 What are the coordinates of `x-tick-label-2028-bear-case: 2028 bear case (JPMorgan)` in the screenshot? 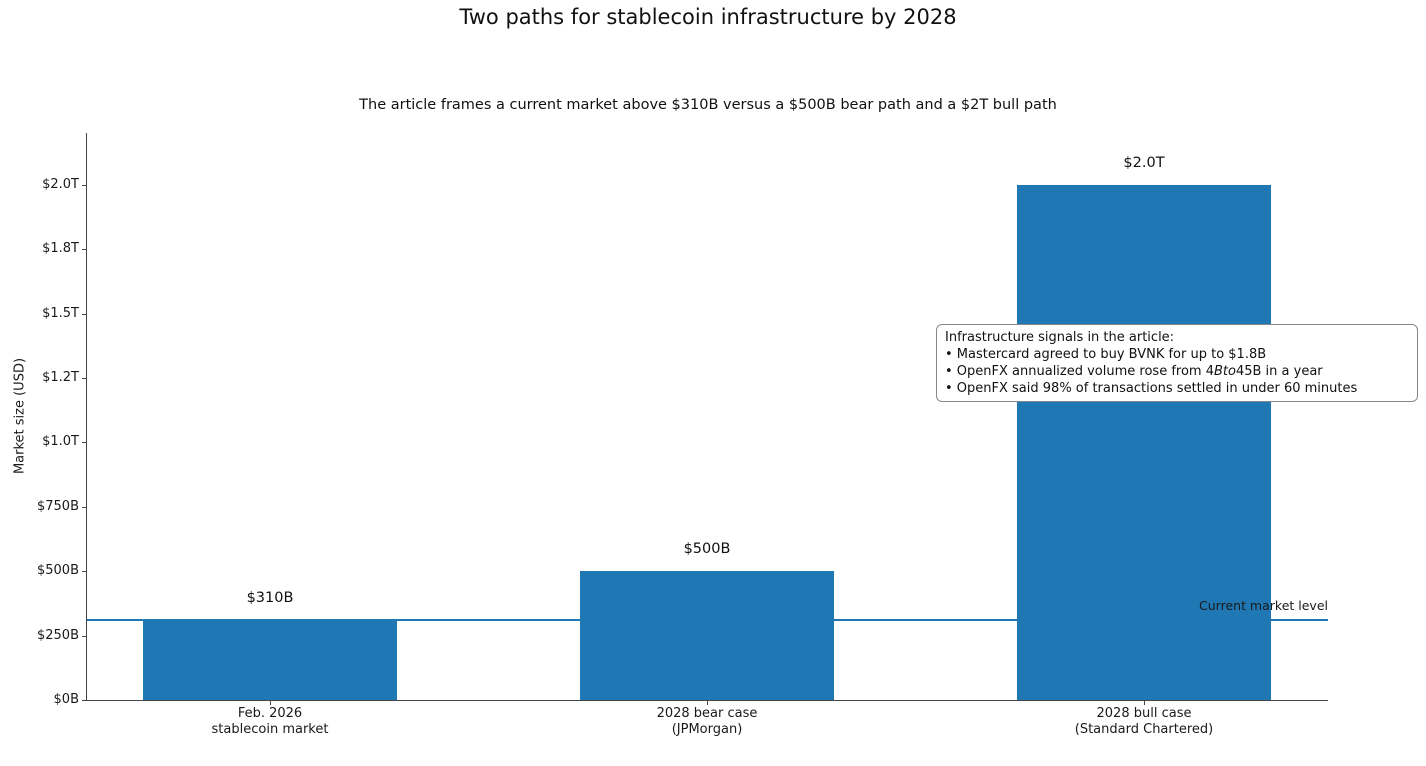 It's located at (707, 722).